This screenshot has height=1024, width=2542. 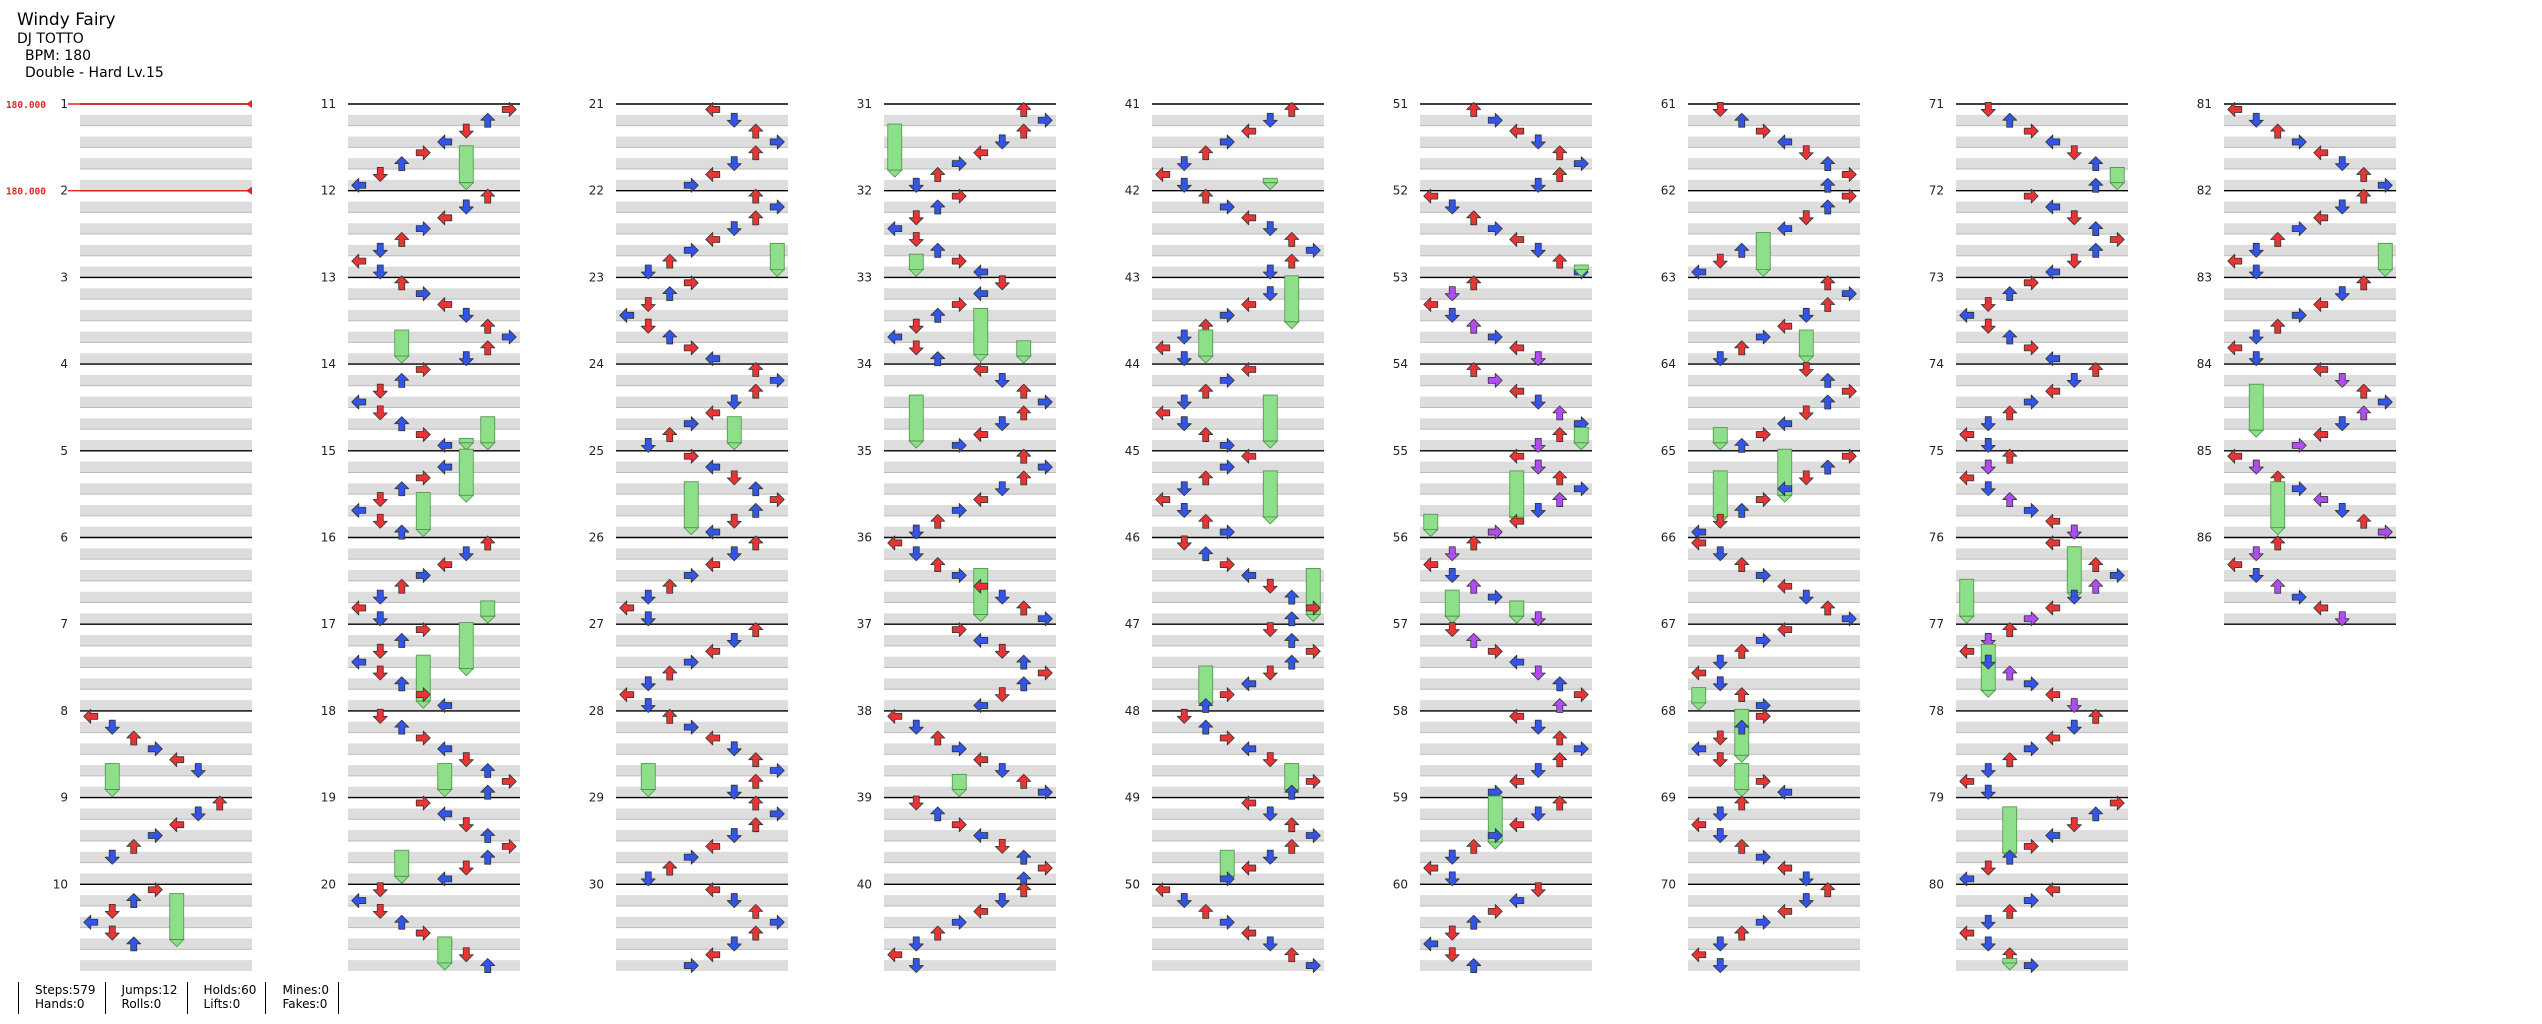 I want to click on measure-number: 86, so click(x=2204, y=538).